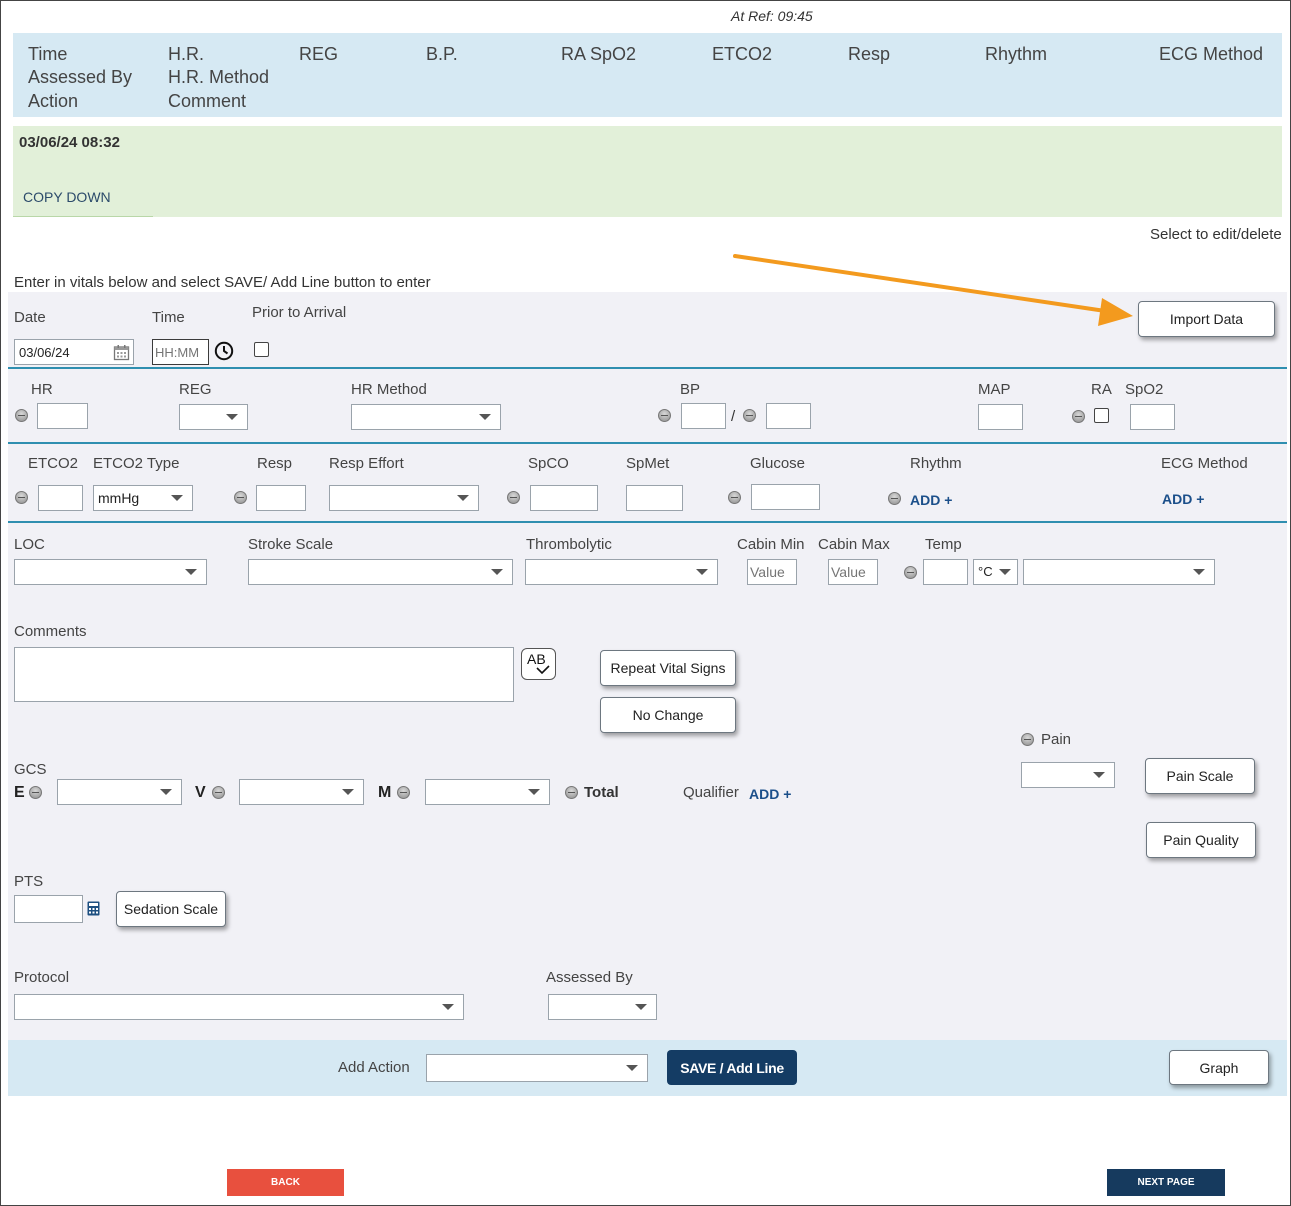 The image size is (1291, 1206). I want to click on bp-diastolic-input, so click(788, 416).